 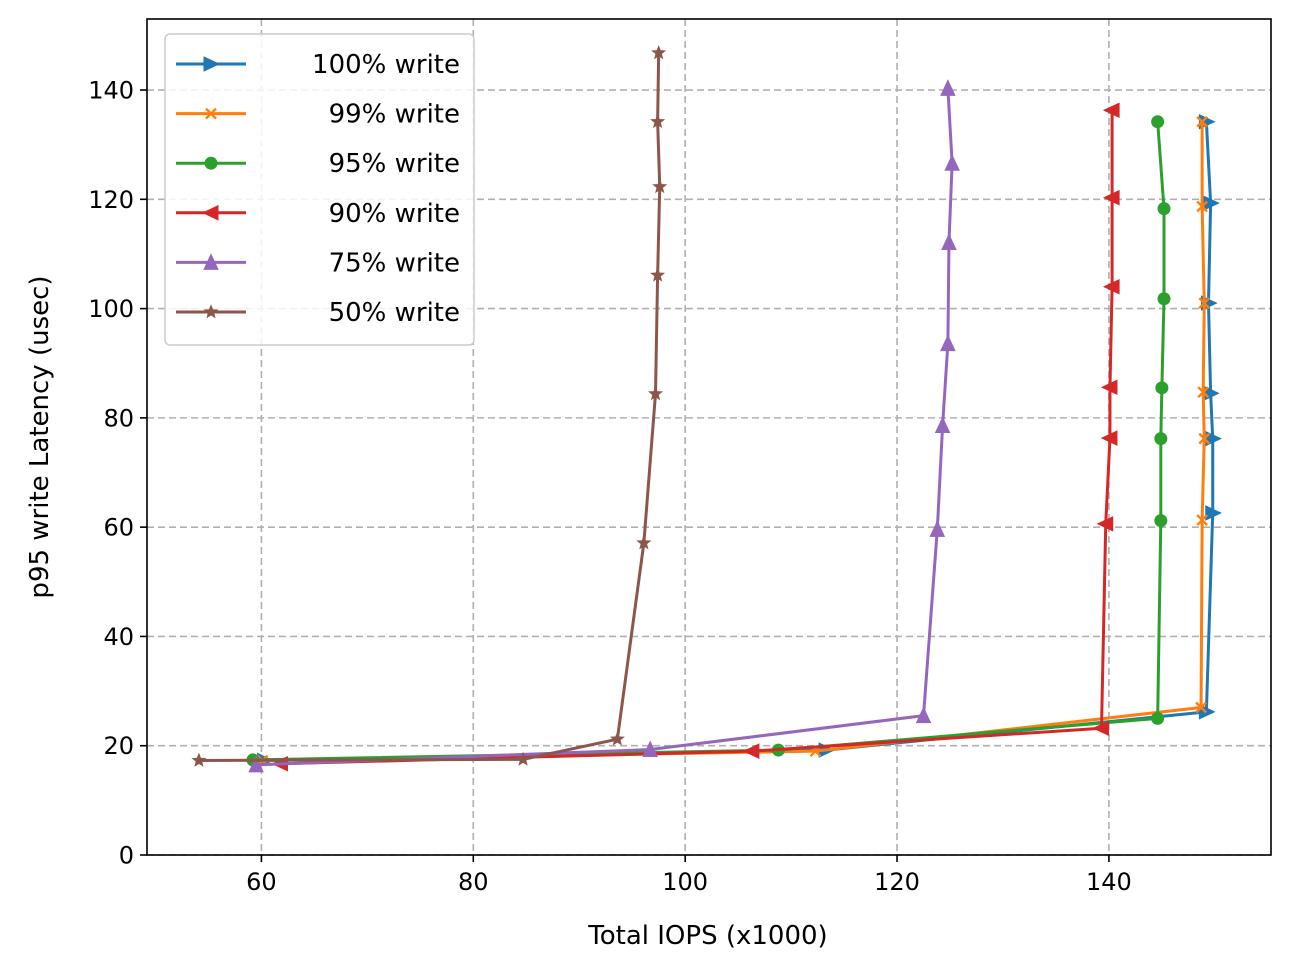 I want to click on legend-item: 75% write, so click(x=318, y=263).